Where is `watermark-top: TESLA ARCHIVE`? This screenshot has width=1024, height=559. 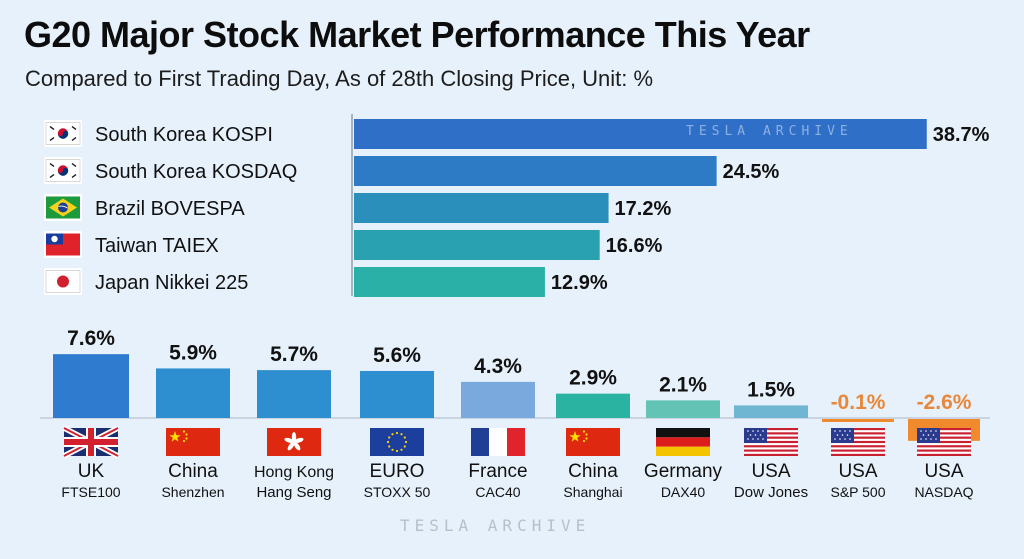
watermark-top: TESLA ARCHIVE is located at coordinates (769, 131).